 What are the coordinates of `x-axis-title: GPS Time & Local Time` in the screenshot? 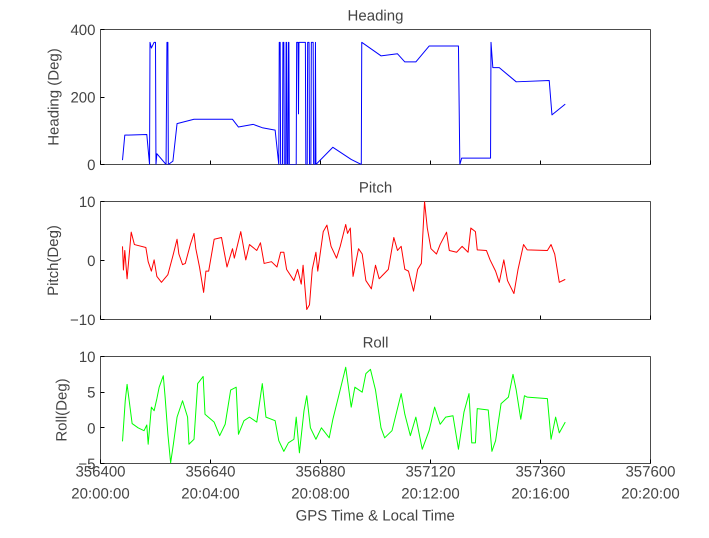 It's located at (375, 516).